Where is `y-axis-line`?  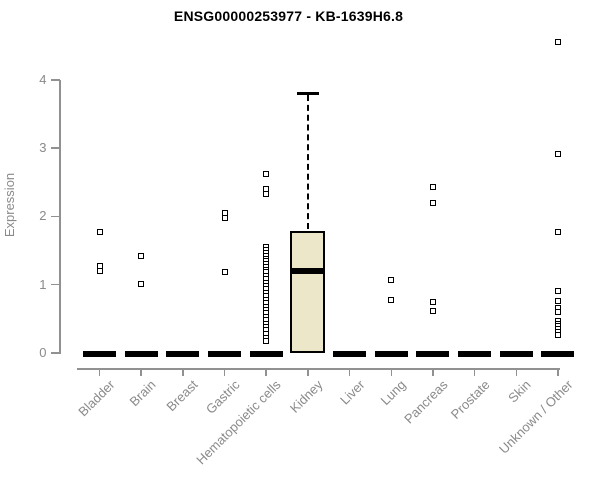
y-axis-line is located at coordinates (60, 216).